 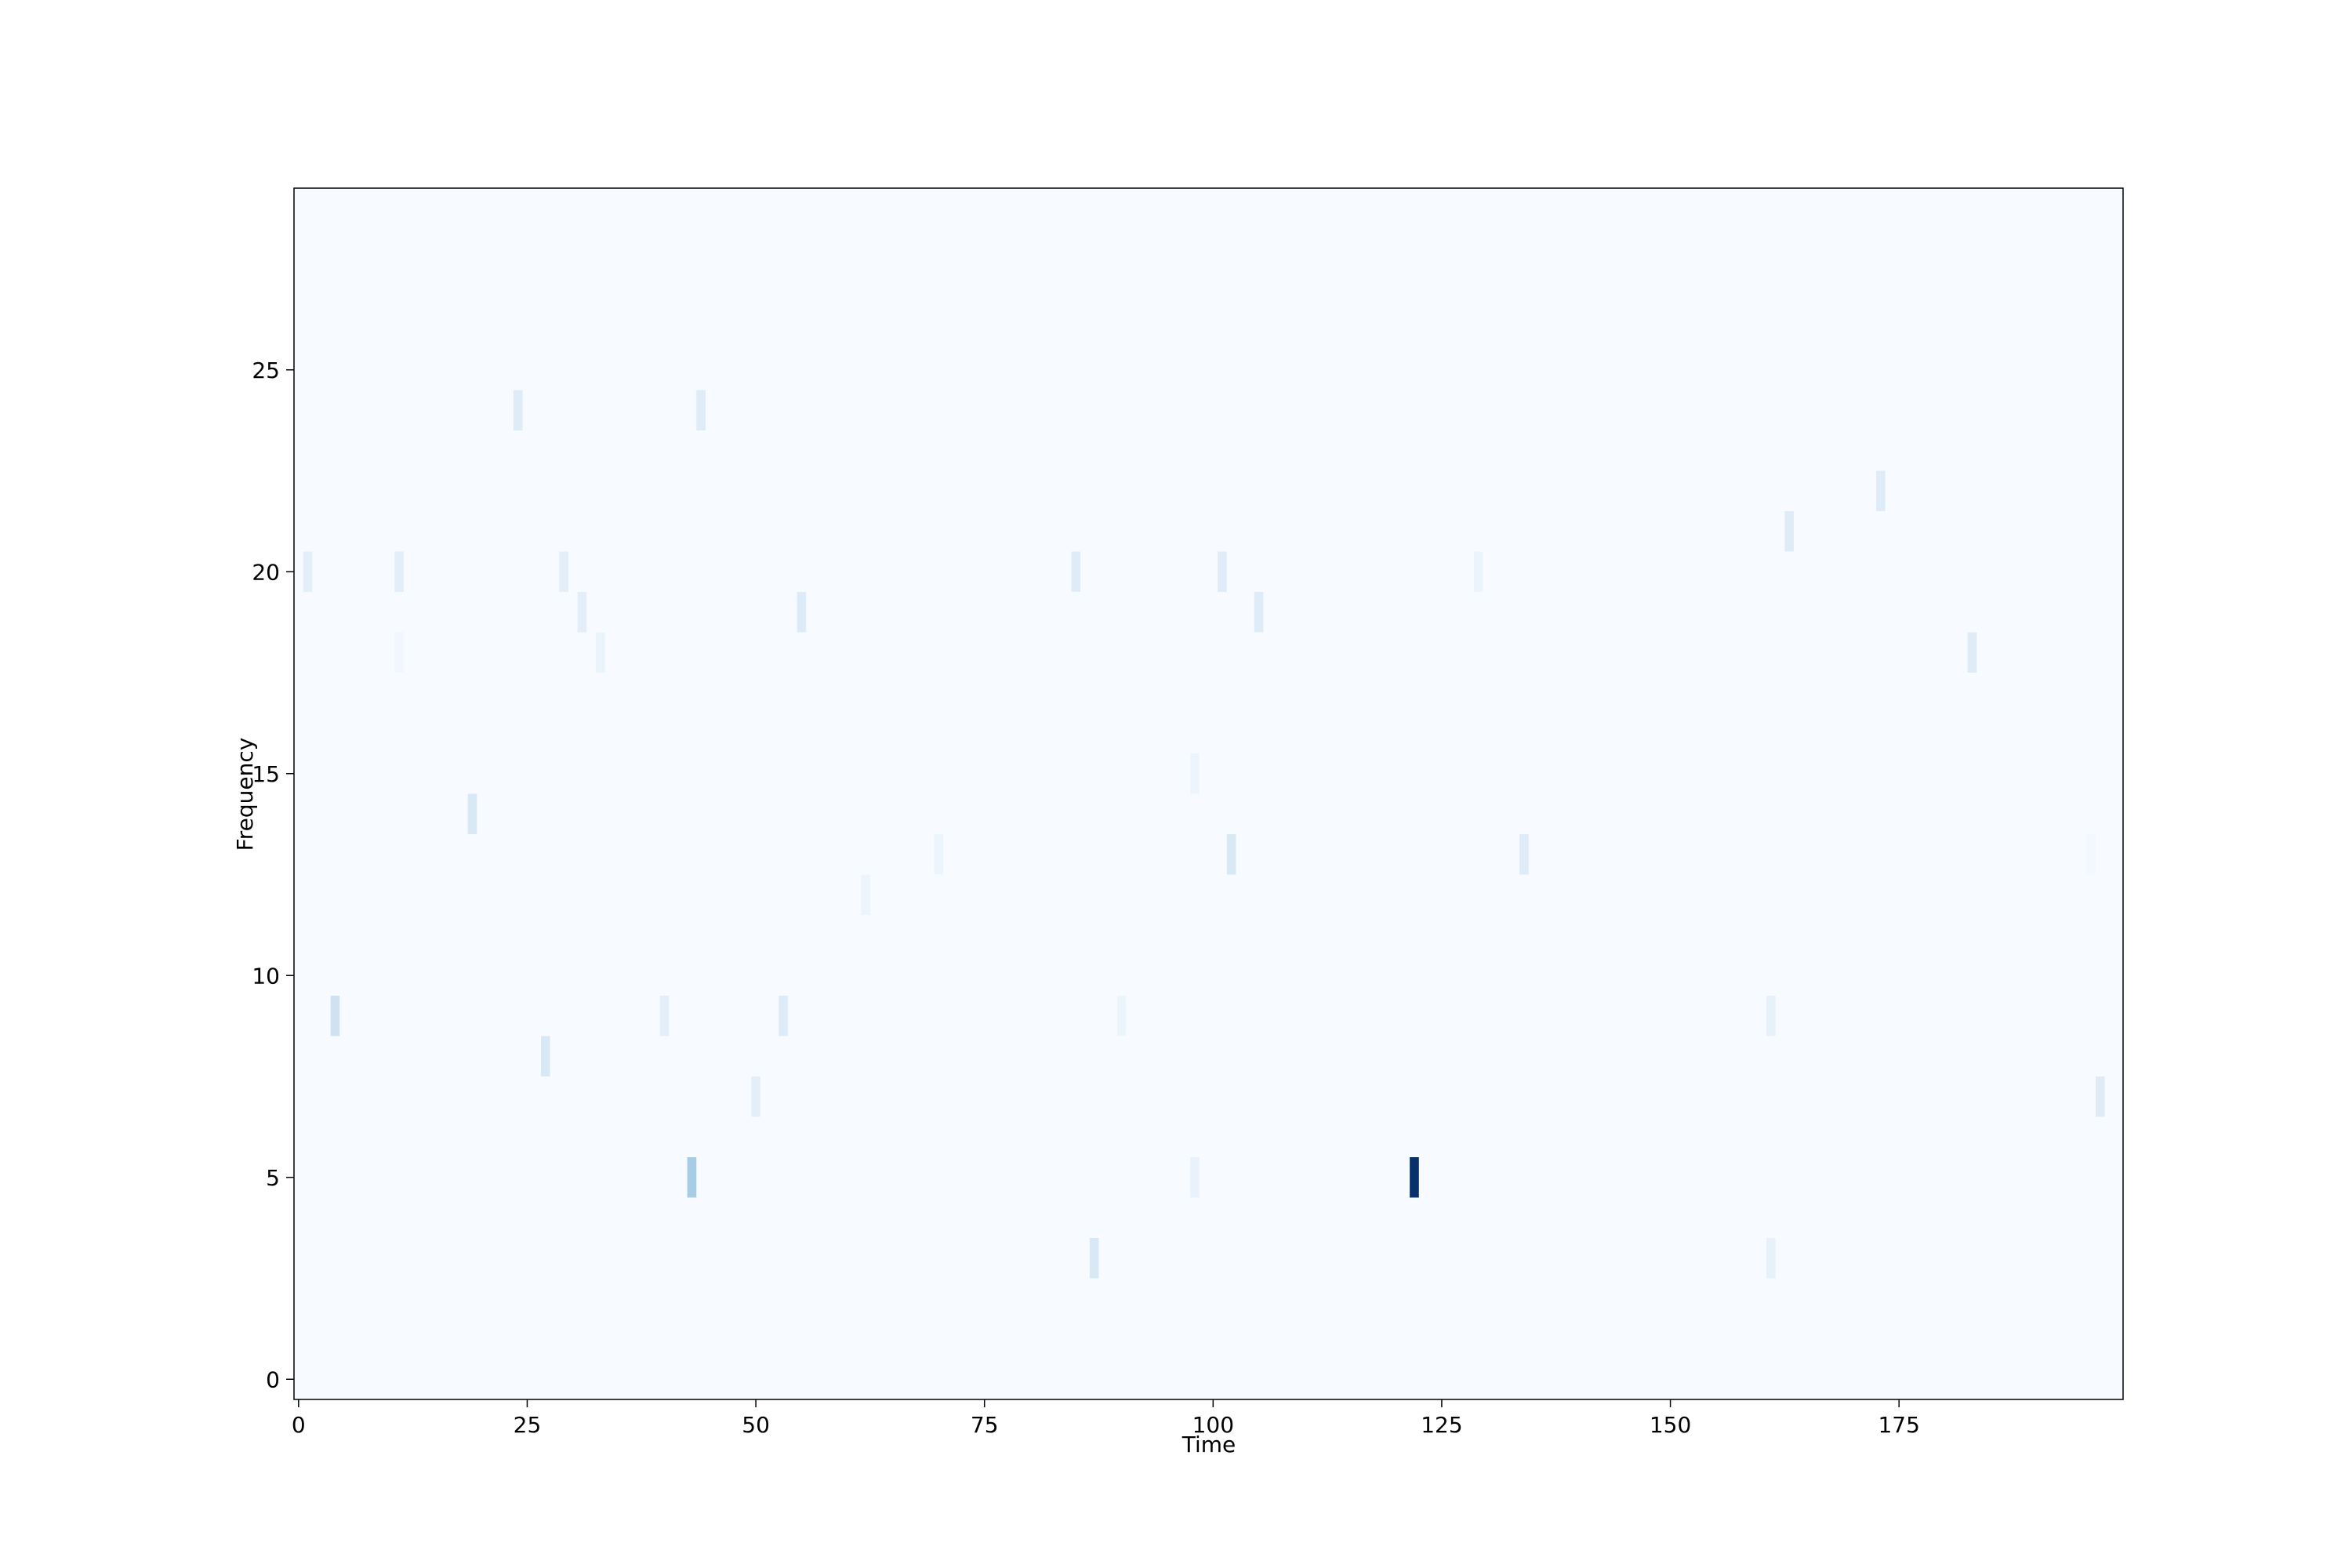 What do you see at coordinates (985, 1425) in the screenshot?
I see `x-tick-label: 75` at bounding box center [985, 1425].